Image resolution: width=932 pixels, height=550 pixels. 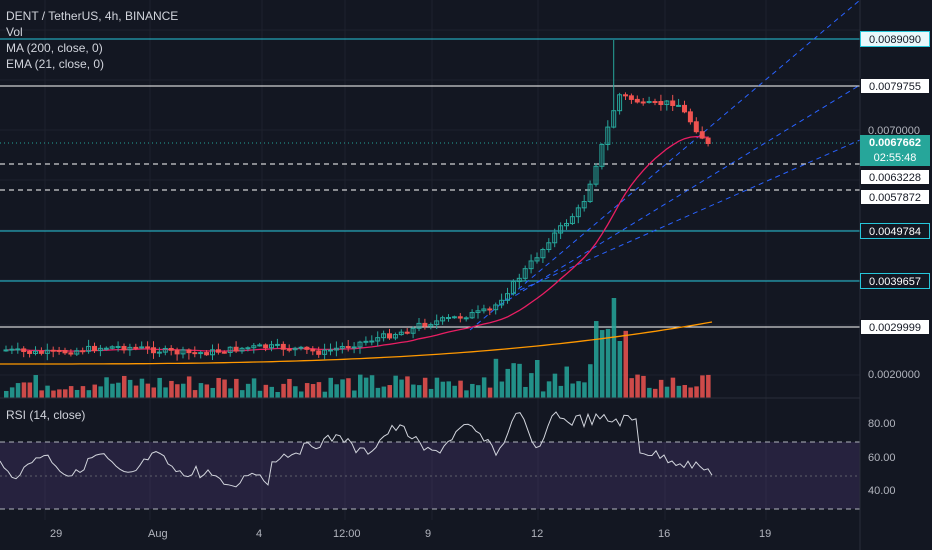 I want to click on time-label-12: 12, so click(x=537, y=534).